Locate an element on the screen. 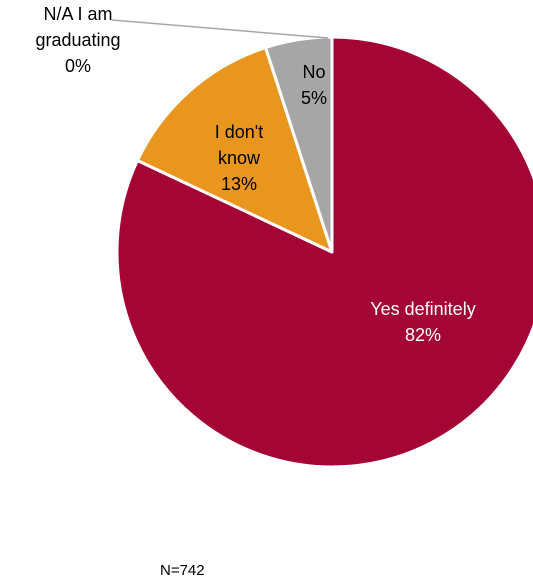 This screenshot has height=584, width=533. slice-label-0: Yes definitely 82% is located at coordinates (422, 322).